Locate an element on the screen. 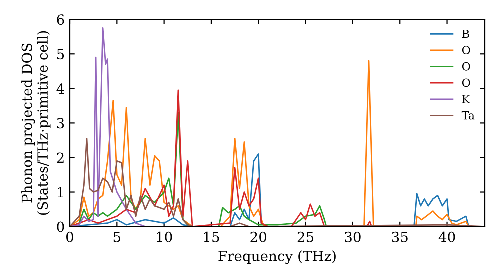  x-tick-label: 40 is located at coordinates (447, 237).